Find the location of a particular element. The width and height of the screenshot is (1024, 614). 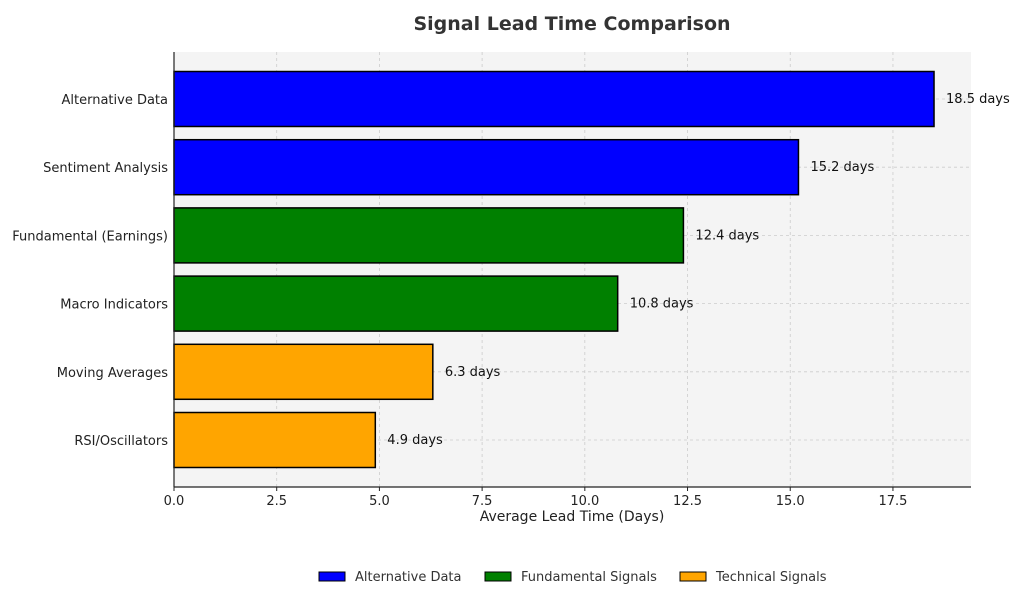

bar-value-label: 10.8 days is located at coordinates (662, 304).